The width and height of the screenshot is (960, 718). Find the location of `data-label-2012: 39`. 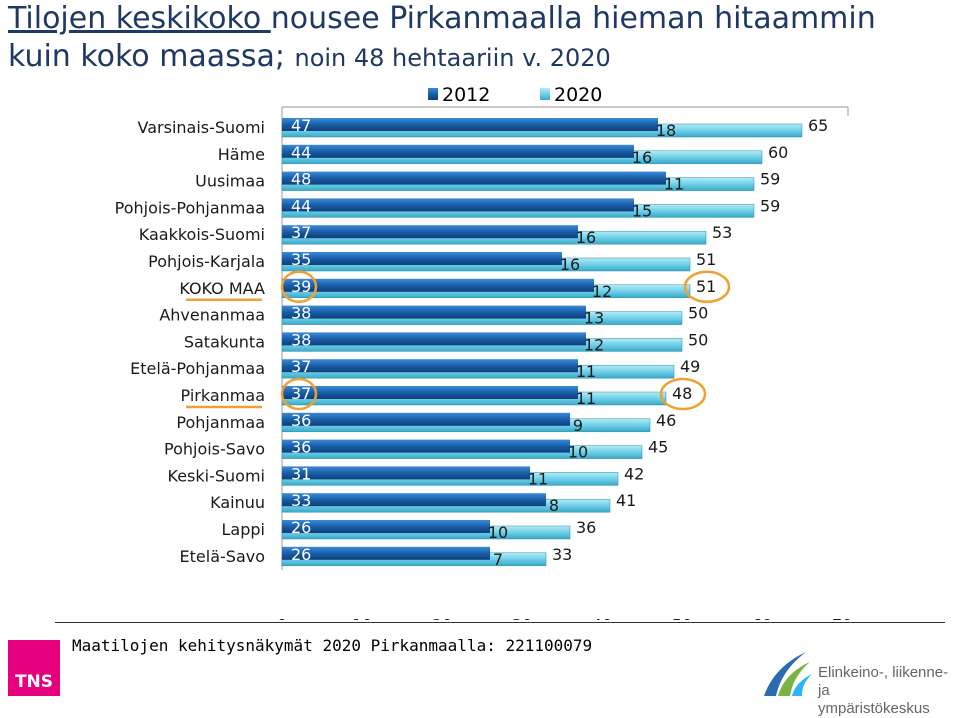

data-label-2012: 39 is located at coordinates (301, 286).